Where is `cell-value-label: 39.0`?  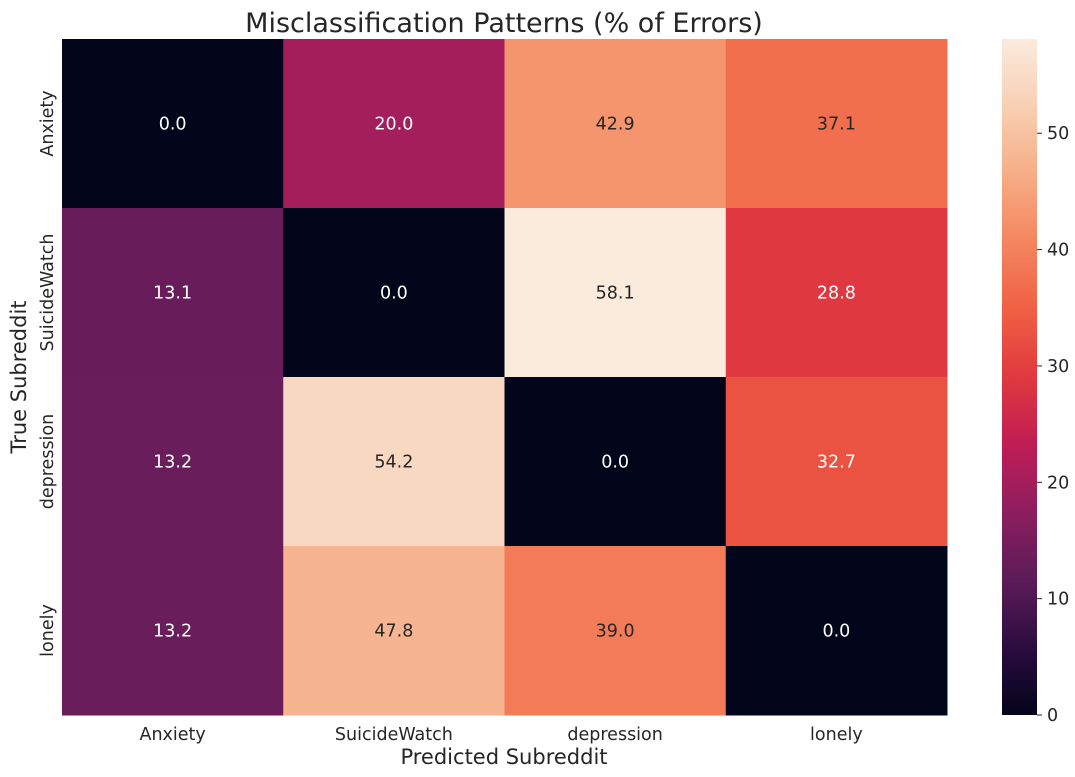 cell-value-label: 39.0 is located at coordinates (615, 632).